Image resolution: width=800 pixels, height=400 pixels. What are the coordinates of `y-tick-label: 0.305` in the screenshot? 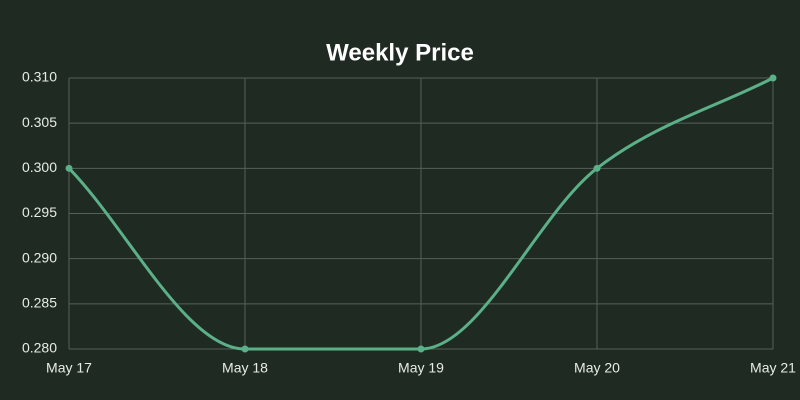 It's located at (39, 122).